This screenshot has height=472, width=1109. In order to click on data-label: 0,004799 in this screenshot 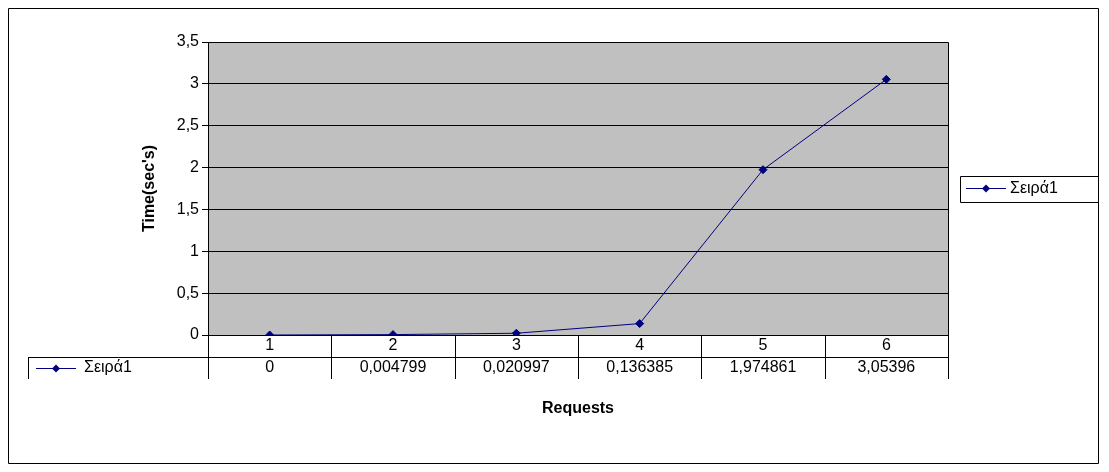, I will do `click(393, 367)`.